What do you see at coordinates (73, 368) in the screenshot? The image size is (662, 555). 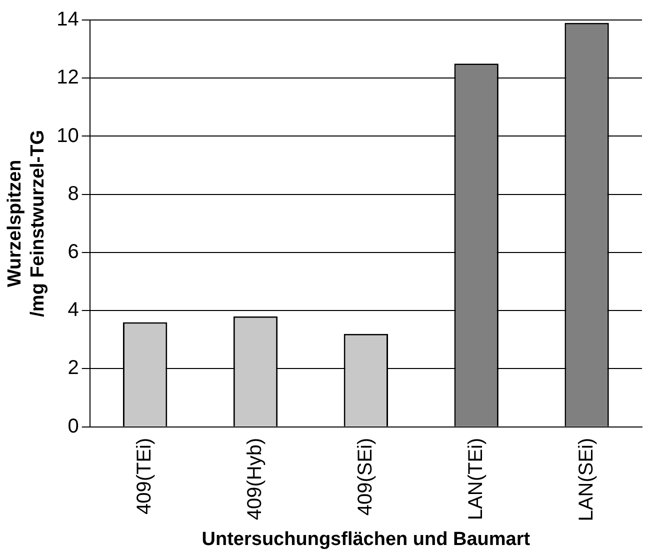 I see `y-tick-label: 2` at bounding box center [73, 368].